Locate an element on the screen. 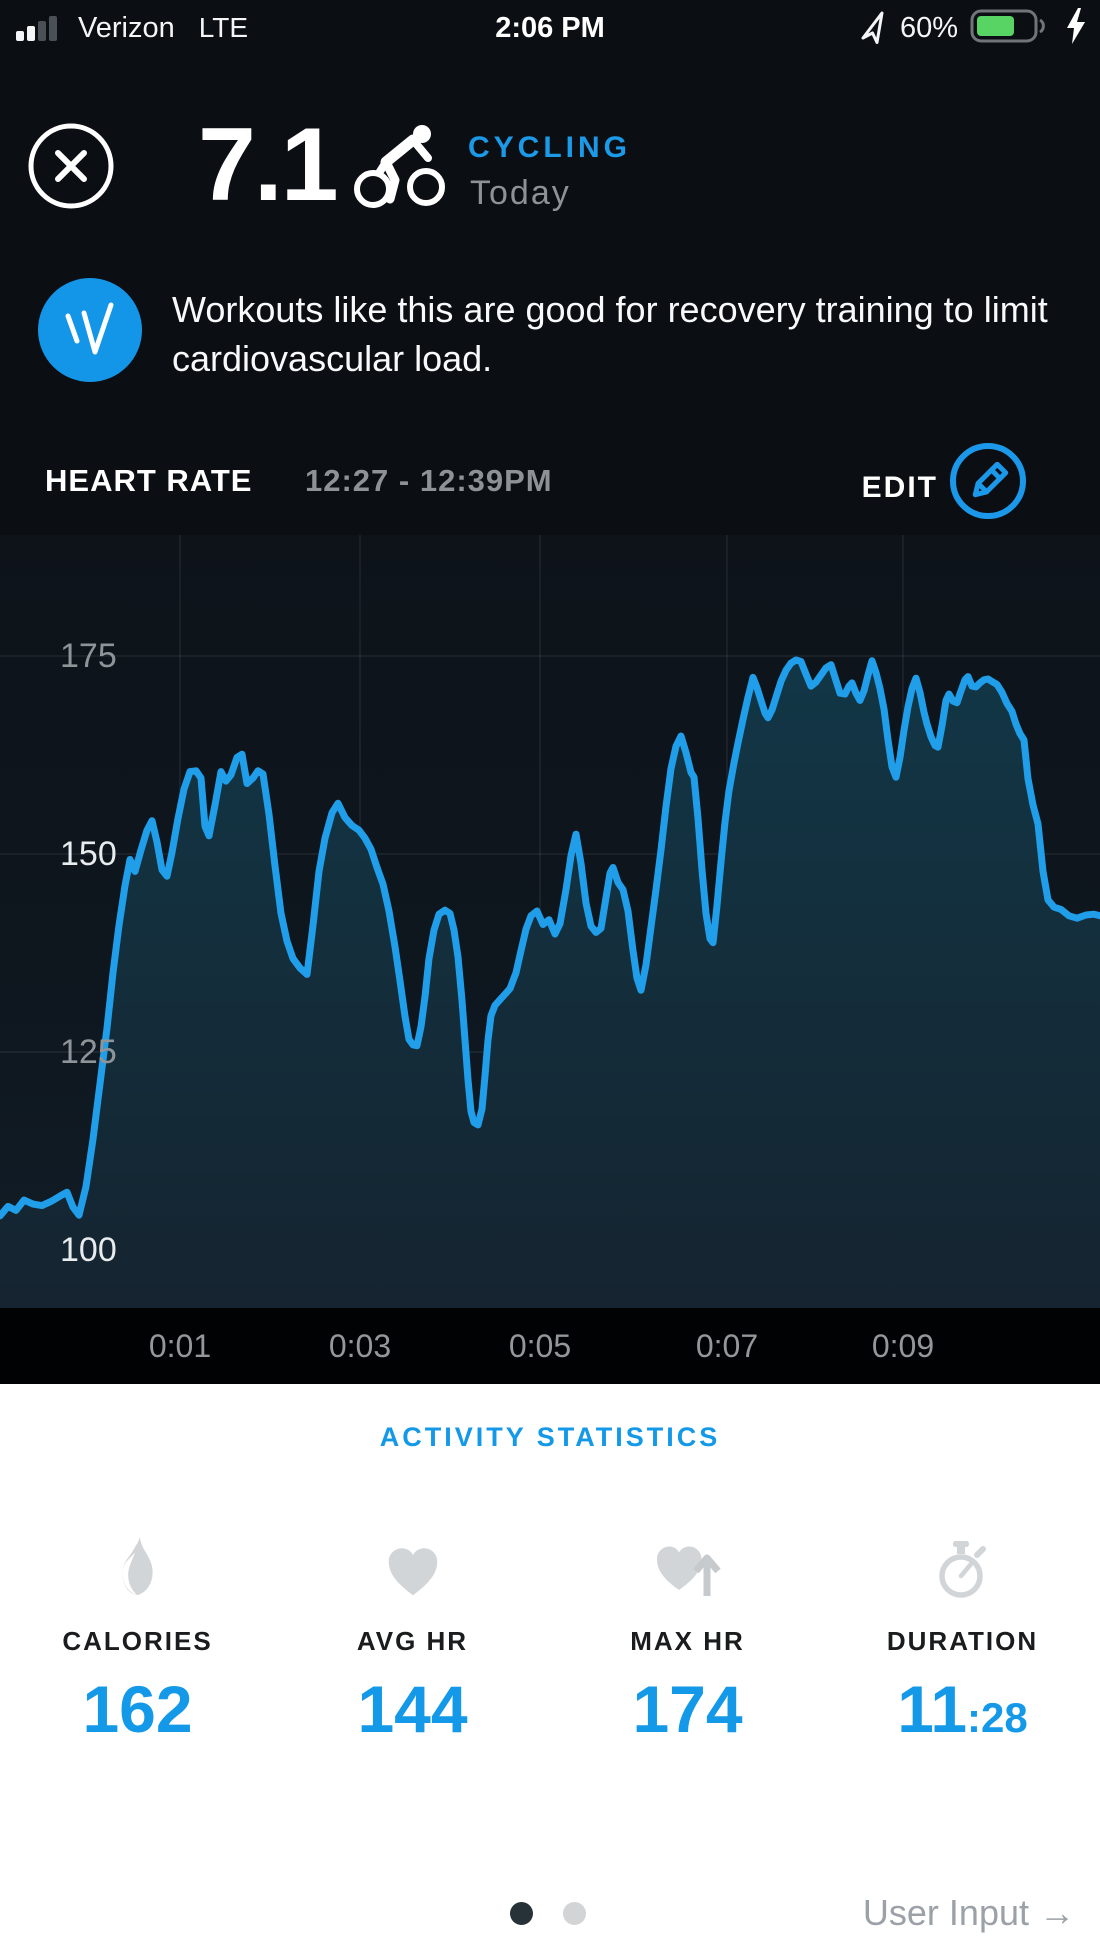 The image size is (1100, 1955). battery-percent-label: 60% is located at coordinates (928, 27).